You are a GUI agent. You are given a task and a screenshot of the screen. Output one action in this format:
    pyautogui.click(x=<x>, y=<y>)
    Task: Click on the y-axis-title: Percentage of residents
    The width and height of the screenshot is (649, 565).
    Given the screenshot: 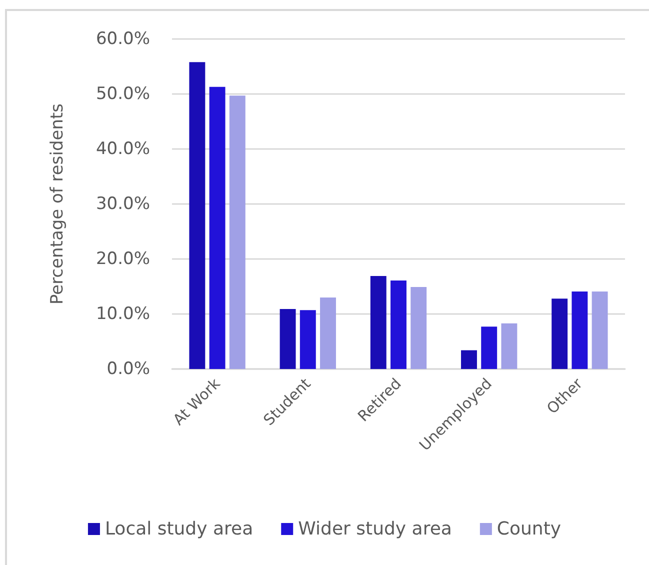 What is the action you would take?
    pyautogui.click(x=58, y=204)
    